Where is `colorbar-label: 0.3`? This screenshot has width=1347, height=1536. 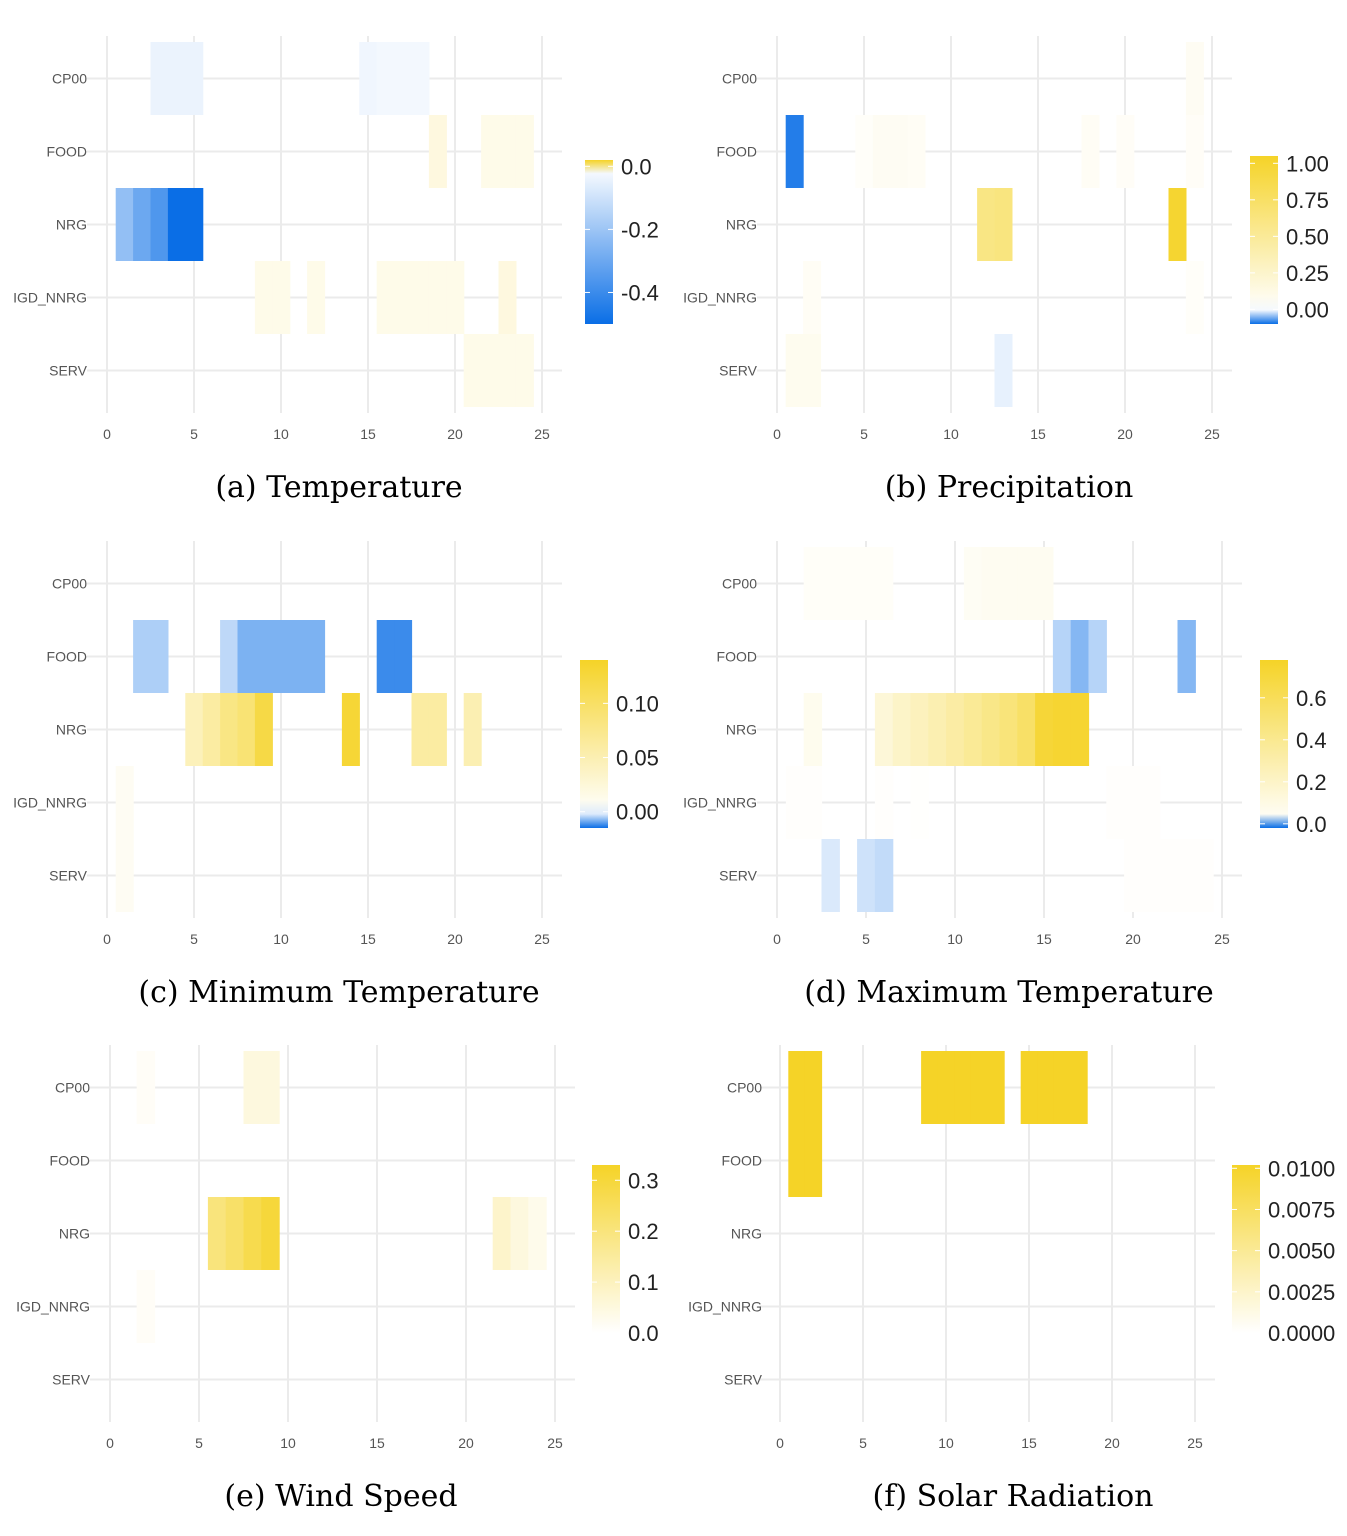
colorbar-label: 0.3 is located at coordinates (643, 1180).